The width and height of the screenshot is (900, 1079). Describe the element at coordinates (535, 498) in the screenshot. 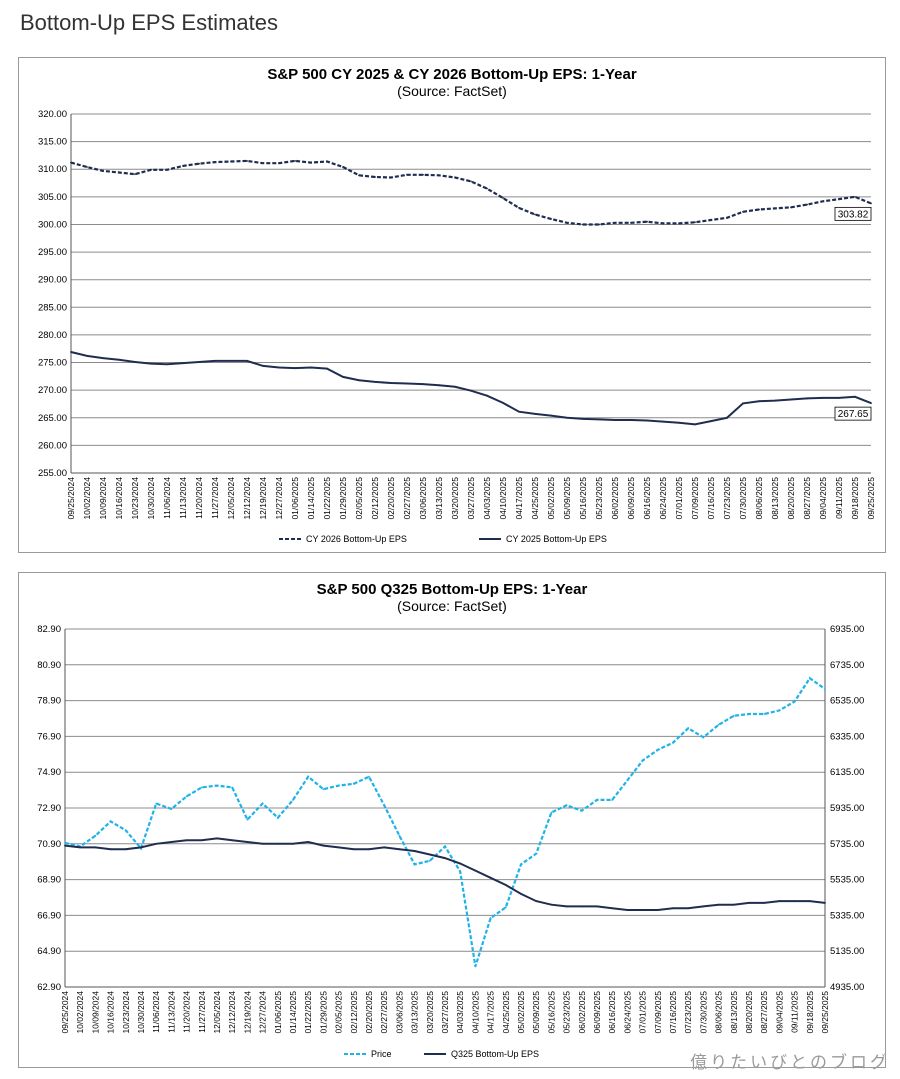

I see `x-tick-label: 04/25/2025` at that location.